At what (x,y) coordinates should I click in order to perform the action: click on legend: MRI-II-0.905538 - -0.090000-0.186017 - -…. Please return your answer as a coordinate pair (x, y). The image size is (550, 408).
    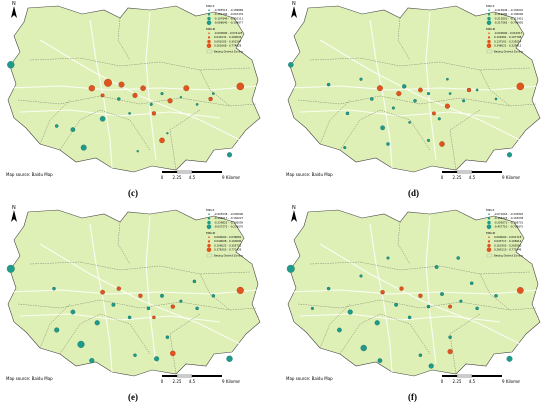
    Looking at the image, I should click on (225, 233).